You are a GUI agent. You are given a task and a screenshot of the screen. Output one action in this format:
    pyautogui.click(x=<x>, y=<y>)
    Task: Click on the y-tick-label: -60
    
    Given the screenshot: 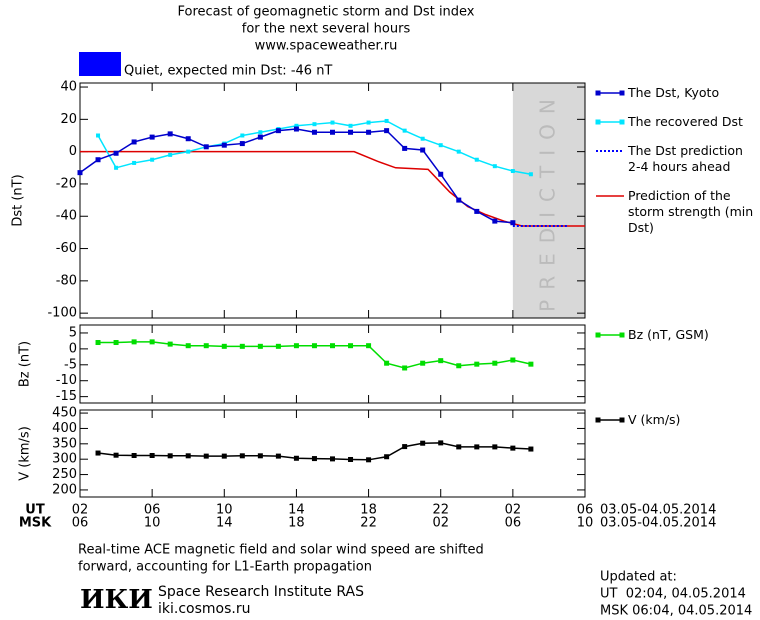 What is the action you would take?
    pyautogui.click(x=66, y=248)
    